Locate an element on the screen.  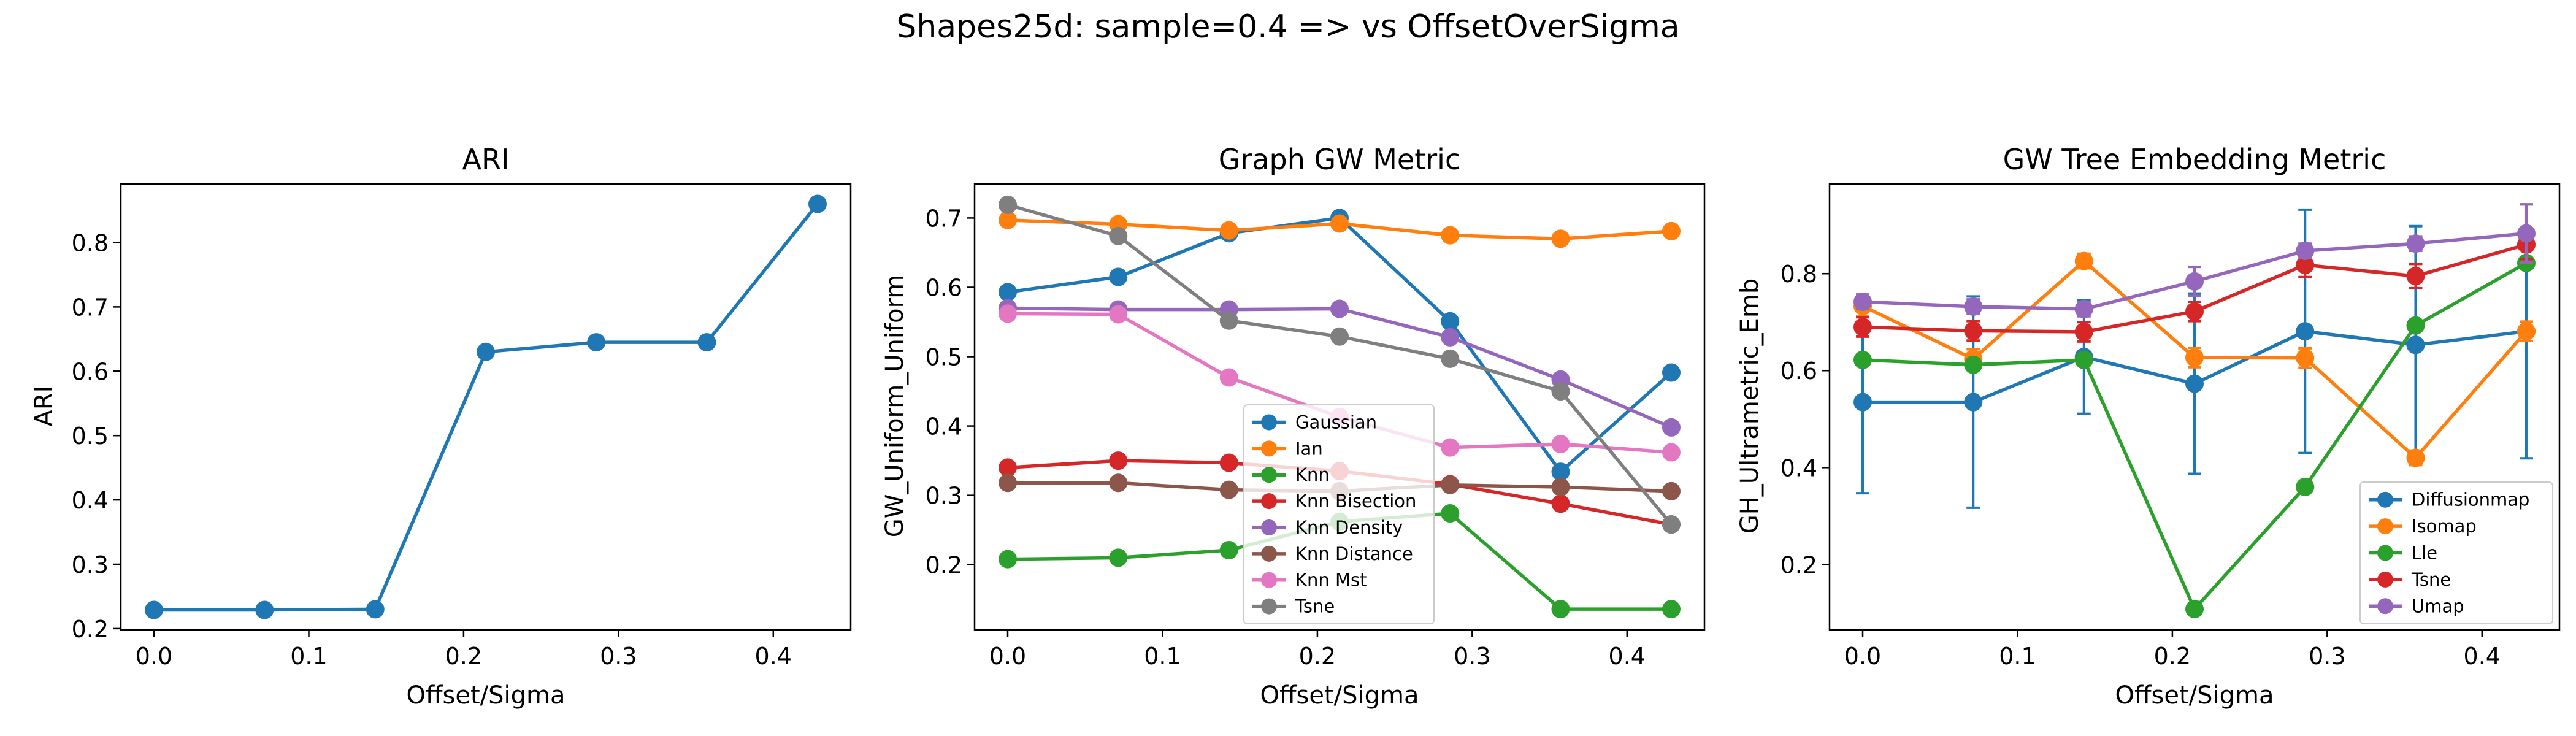
graph-gw-legend-label: Knn Mst is located at coordinates (1331, 580).